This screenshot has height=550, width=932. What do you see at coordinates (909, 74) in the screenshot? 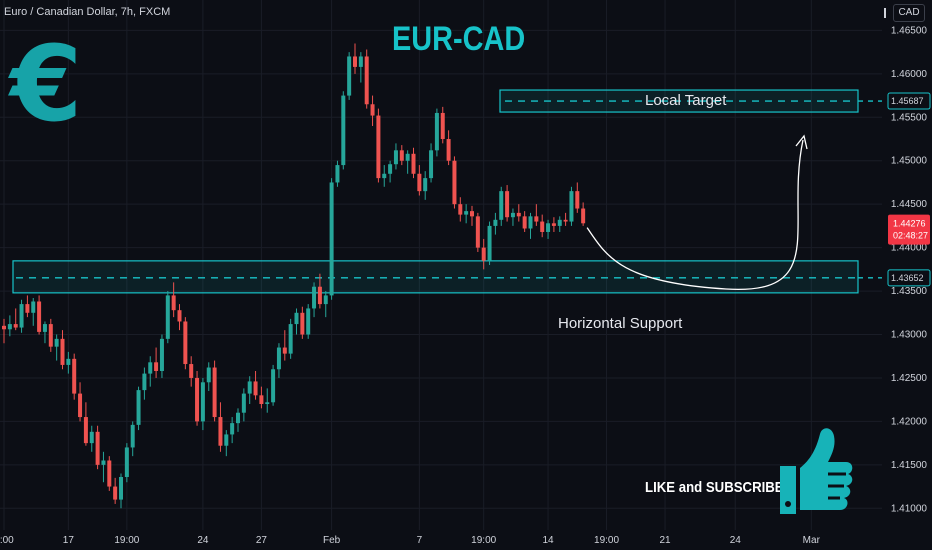
I see `y-tick-label: 1.46000` at bounding box center [909, 74].